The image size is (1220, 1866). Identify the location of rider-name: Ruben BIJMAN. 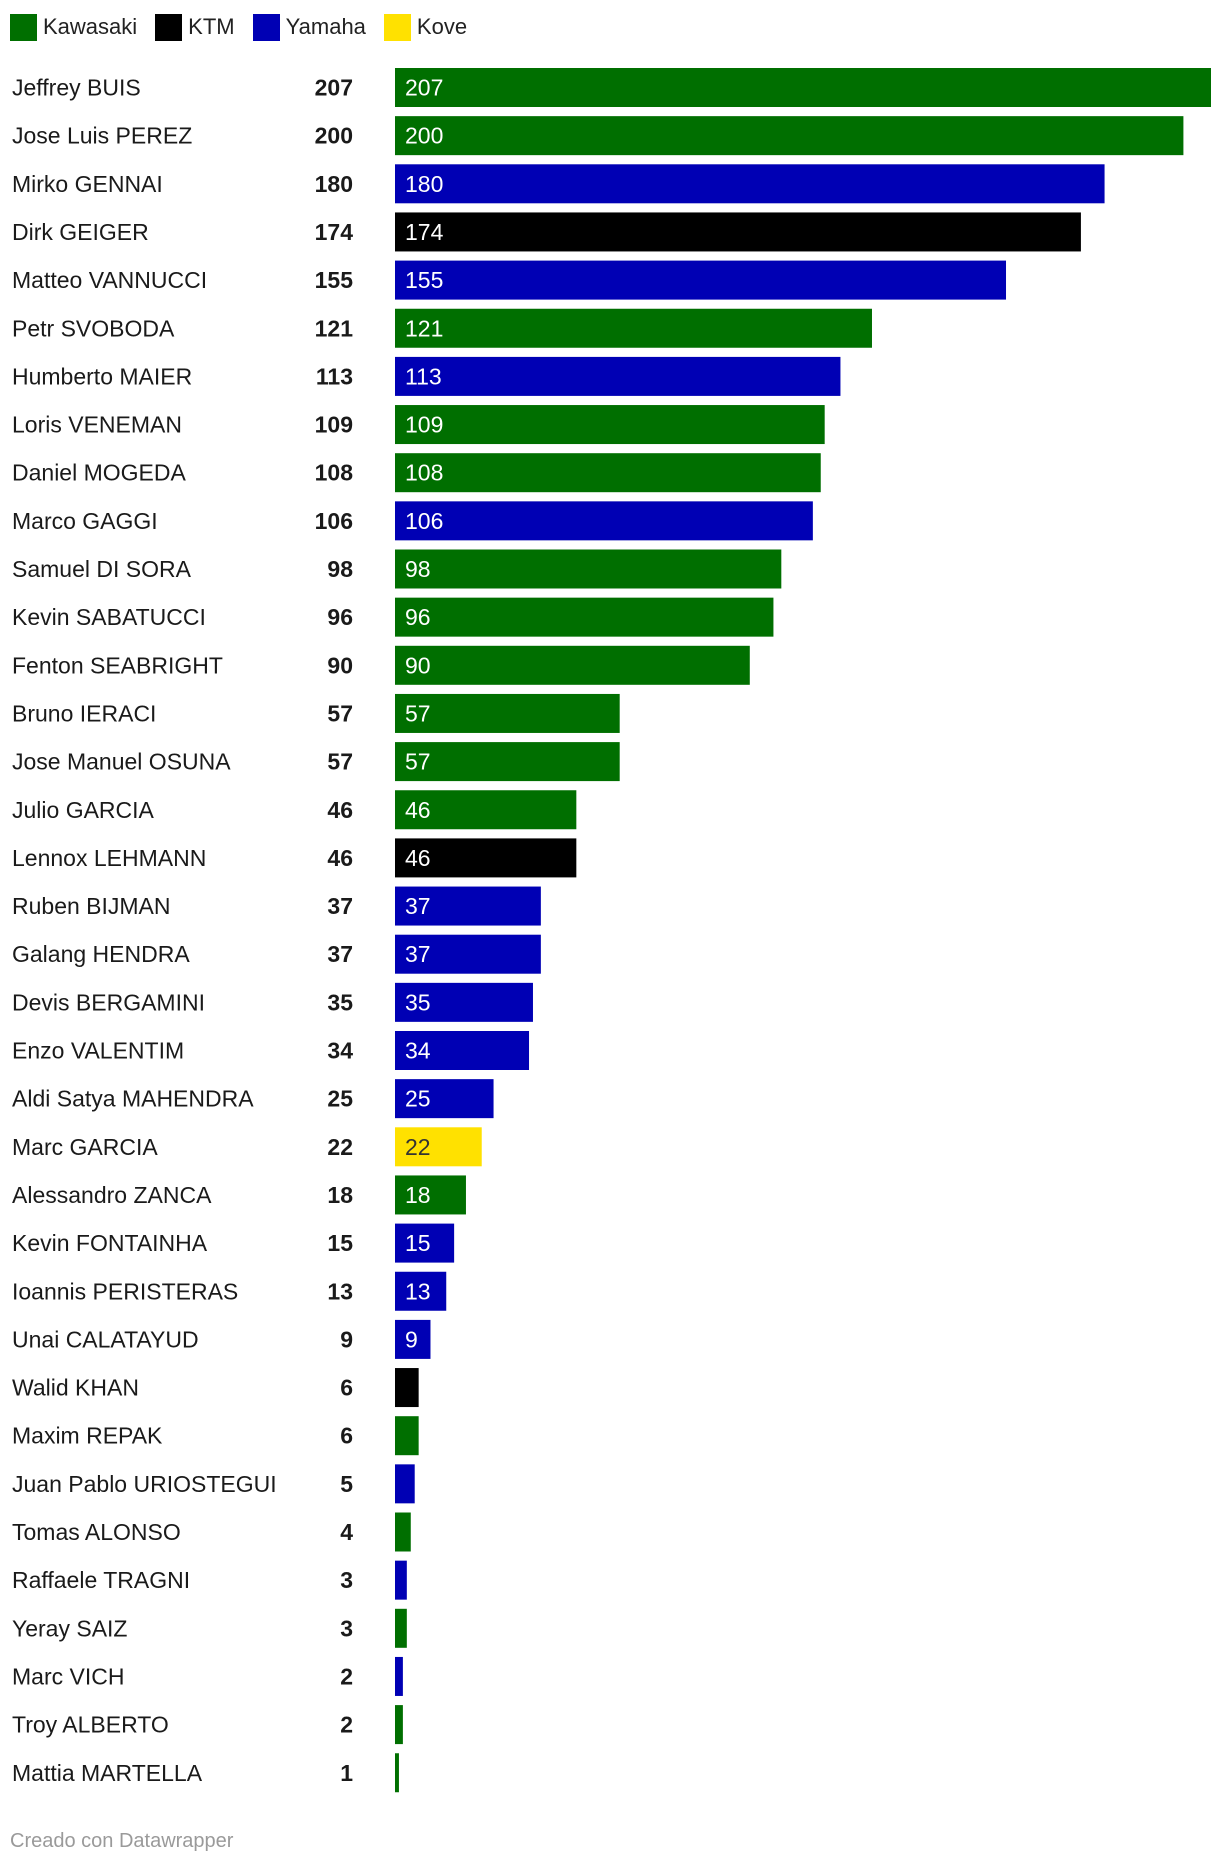
(91, 906).